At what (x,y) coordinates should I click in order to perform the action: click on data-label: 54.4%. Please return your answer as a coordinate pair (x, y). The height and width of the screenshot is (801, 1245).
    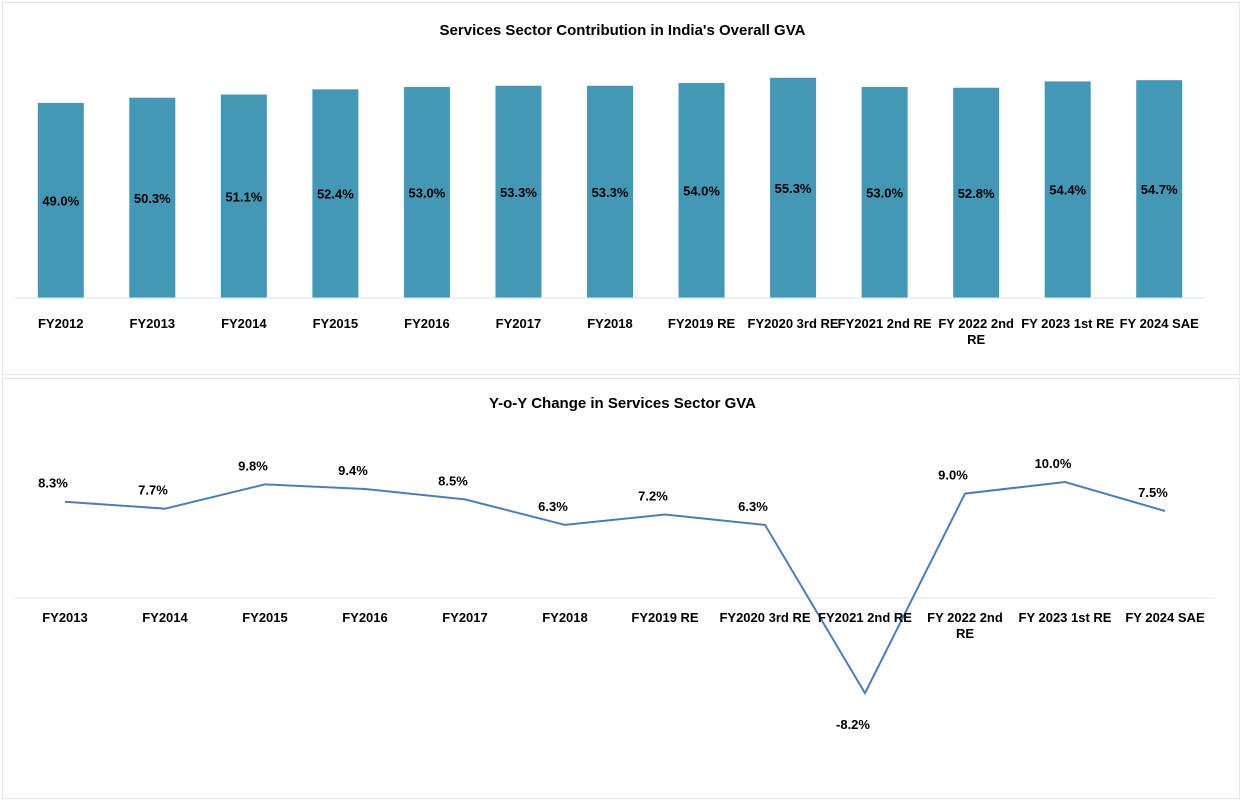
    Looking at the image, I should click on (1067, 190).